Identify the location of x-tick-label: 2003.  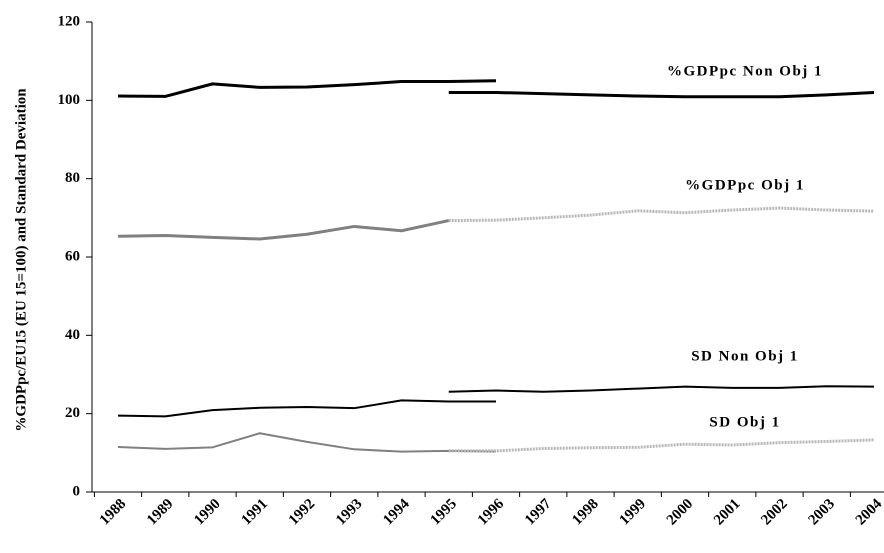
(821, 512).